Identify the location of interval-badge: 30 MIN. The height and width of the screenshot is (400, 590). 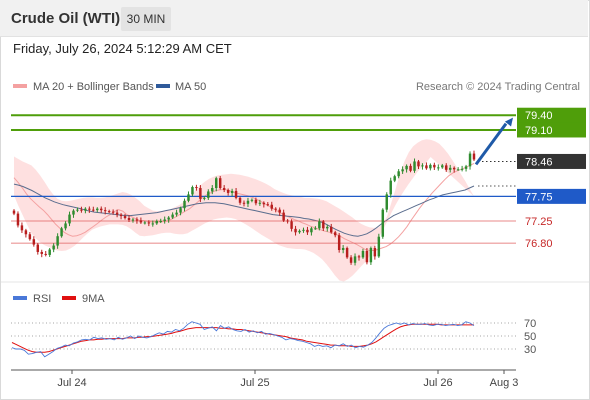
(146, 19).